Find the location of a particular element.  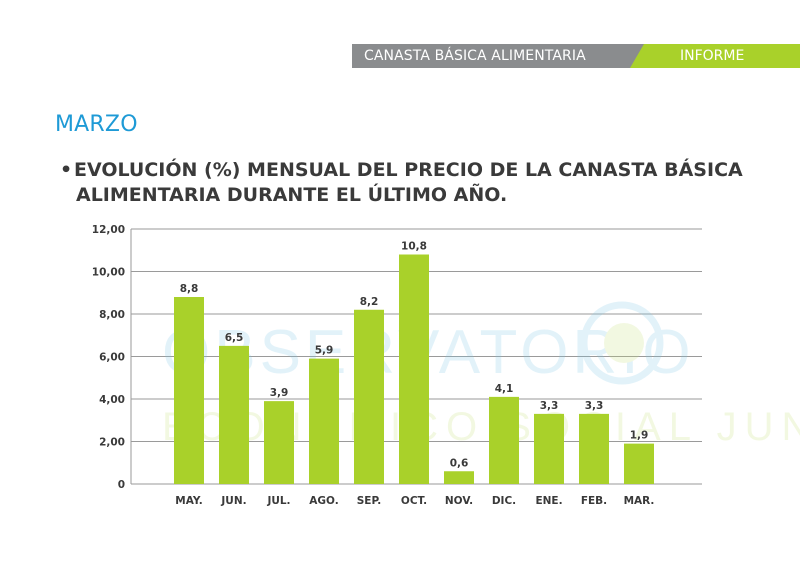

value-label: 10,8 is located at coordinates (414, 247).